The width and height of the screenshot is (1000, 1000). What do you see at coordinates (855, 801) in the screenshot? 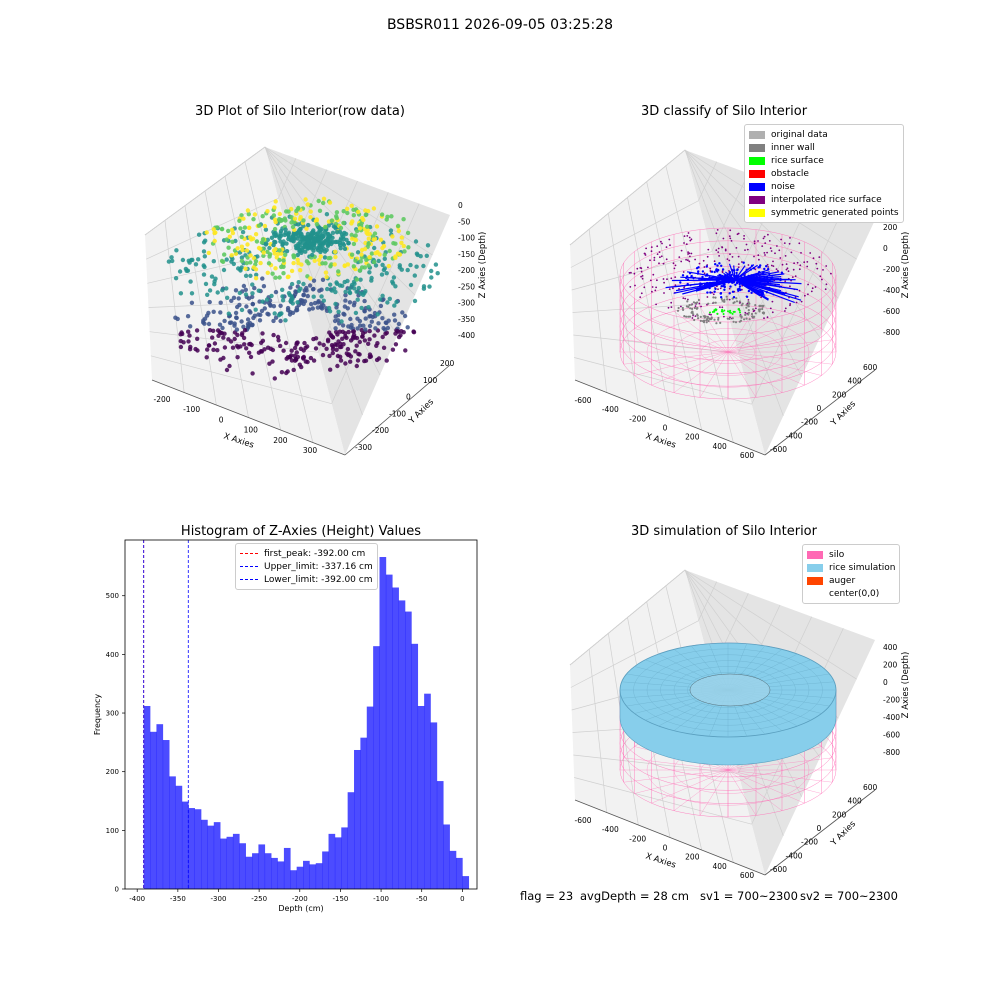
I see `y-tick-label: 400` at bounding box center [855, 801].